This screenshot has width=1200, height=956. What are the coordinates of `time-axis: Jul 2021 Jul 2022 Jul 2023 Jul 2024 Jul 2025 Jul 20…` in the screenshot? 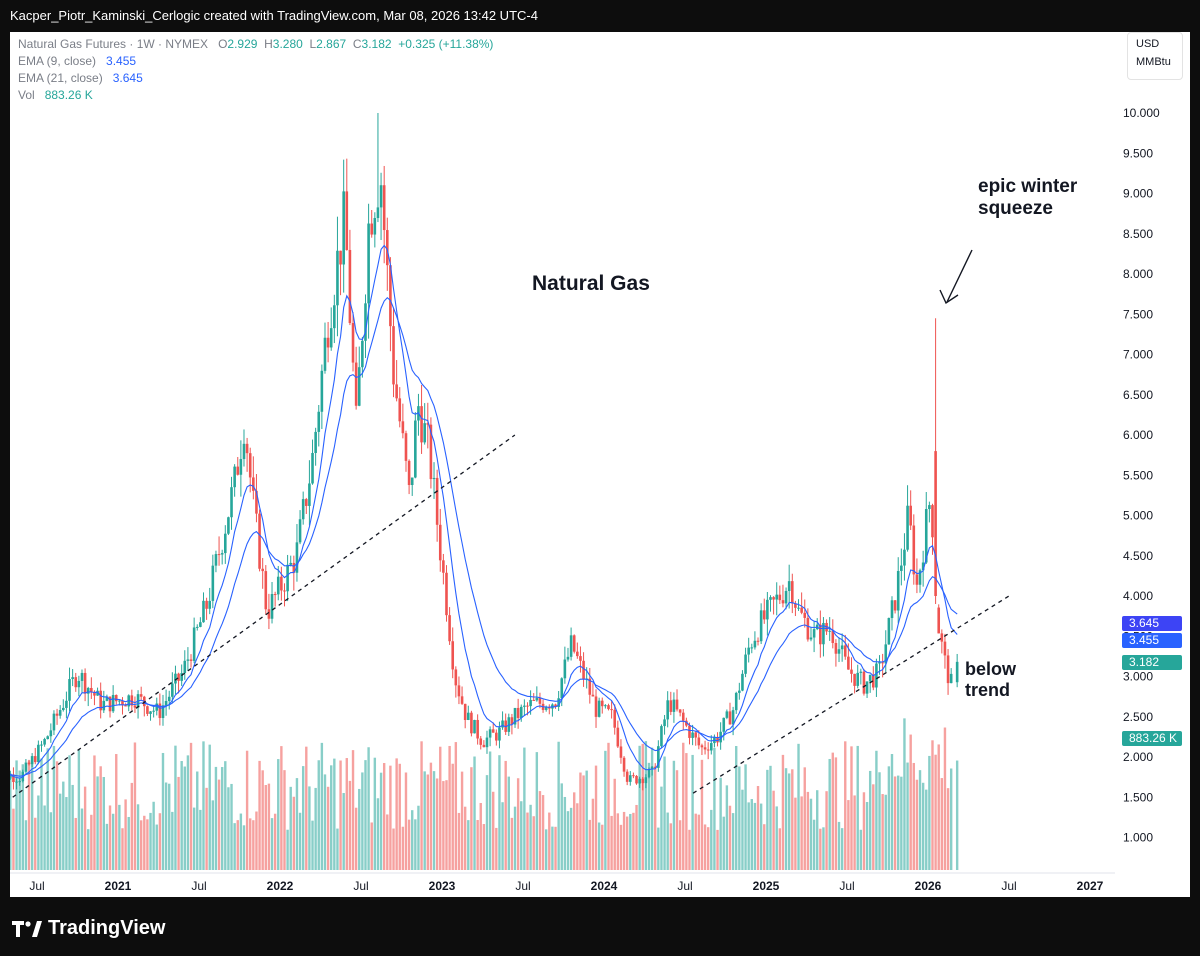 It's located at (562, 882).